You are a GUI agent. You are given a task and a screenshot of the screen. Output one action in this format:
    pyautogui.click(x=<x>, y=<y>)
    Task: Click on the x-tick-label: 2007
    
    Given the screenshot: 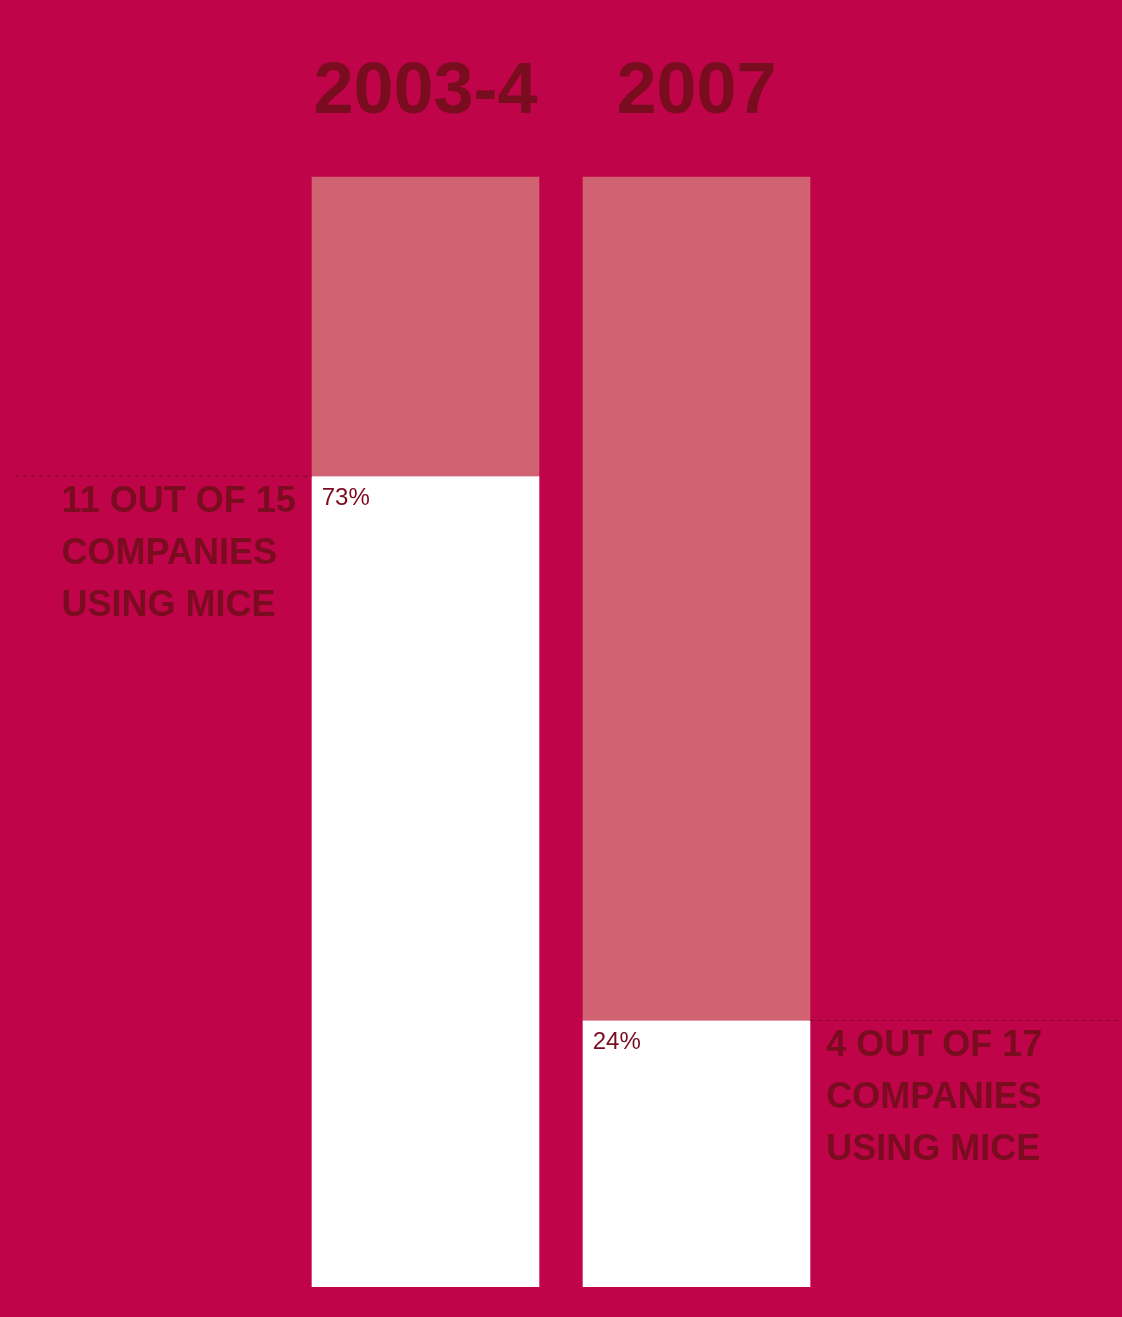 What is the action you would take?
    pyautogui.click(x=696, y=88)
    